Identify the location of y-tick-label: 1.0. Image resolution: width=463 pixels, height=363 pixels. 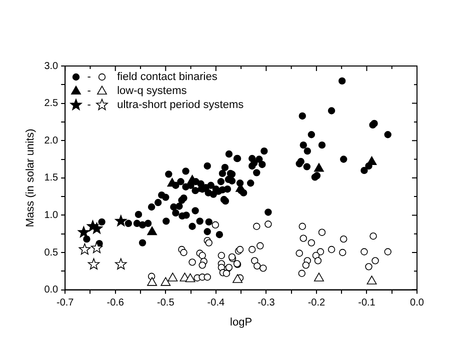
(51, 215).